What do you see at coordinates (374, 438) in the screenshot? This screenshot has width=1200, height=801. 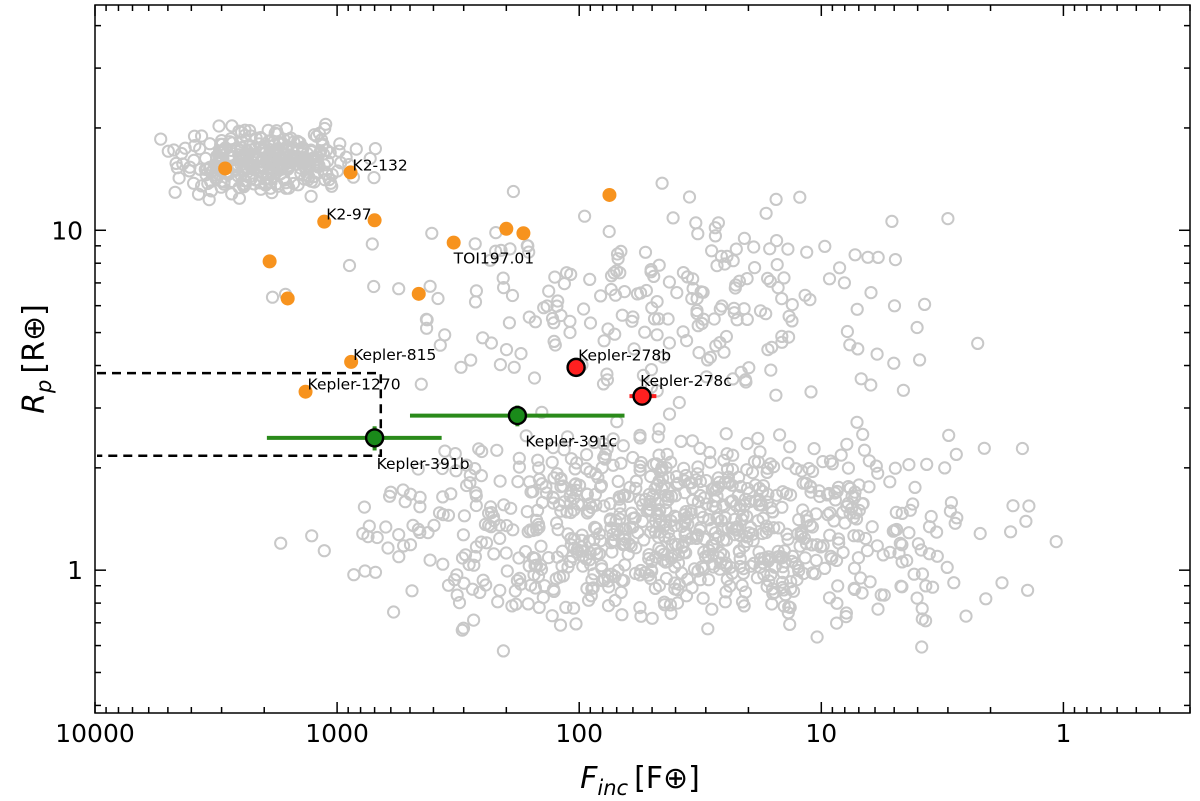 I see `highlighted-planet-marker` at bounding box center [374, 438].